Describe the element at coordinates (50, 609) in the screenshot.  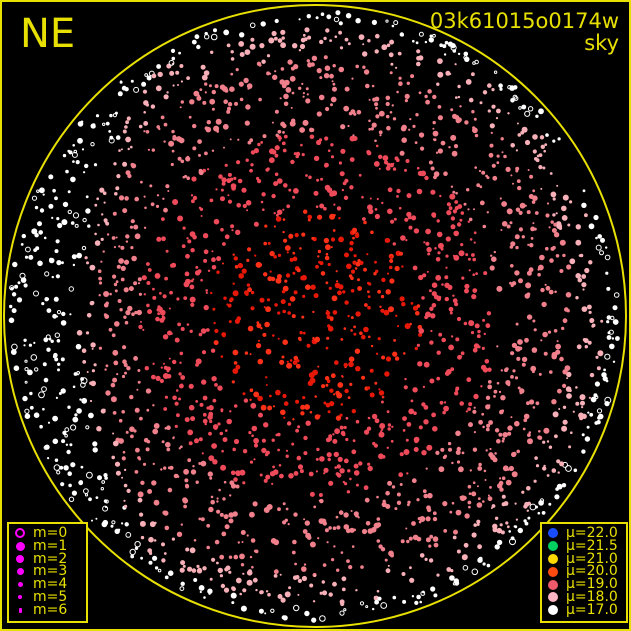
I see `magnitude-legend-label: m=6` at that location.